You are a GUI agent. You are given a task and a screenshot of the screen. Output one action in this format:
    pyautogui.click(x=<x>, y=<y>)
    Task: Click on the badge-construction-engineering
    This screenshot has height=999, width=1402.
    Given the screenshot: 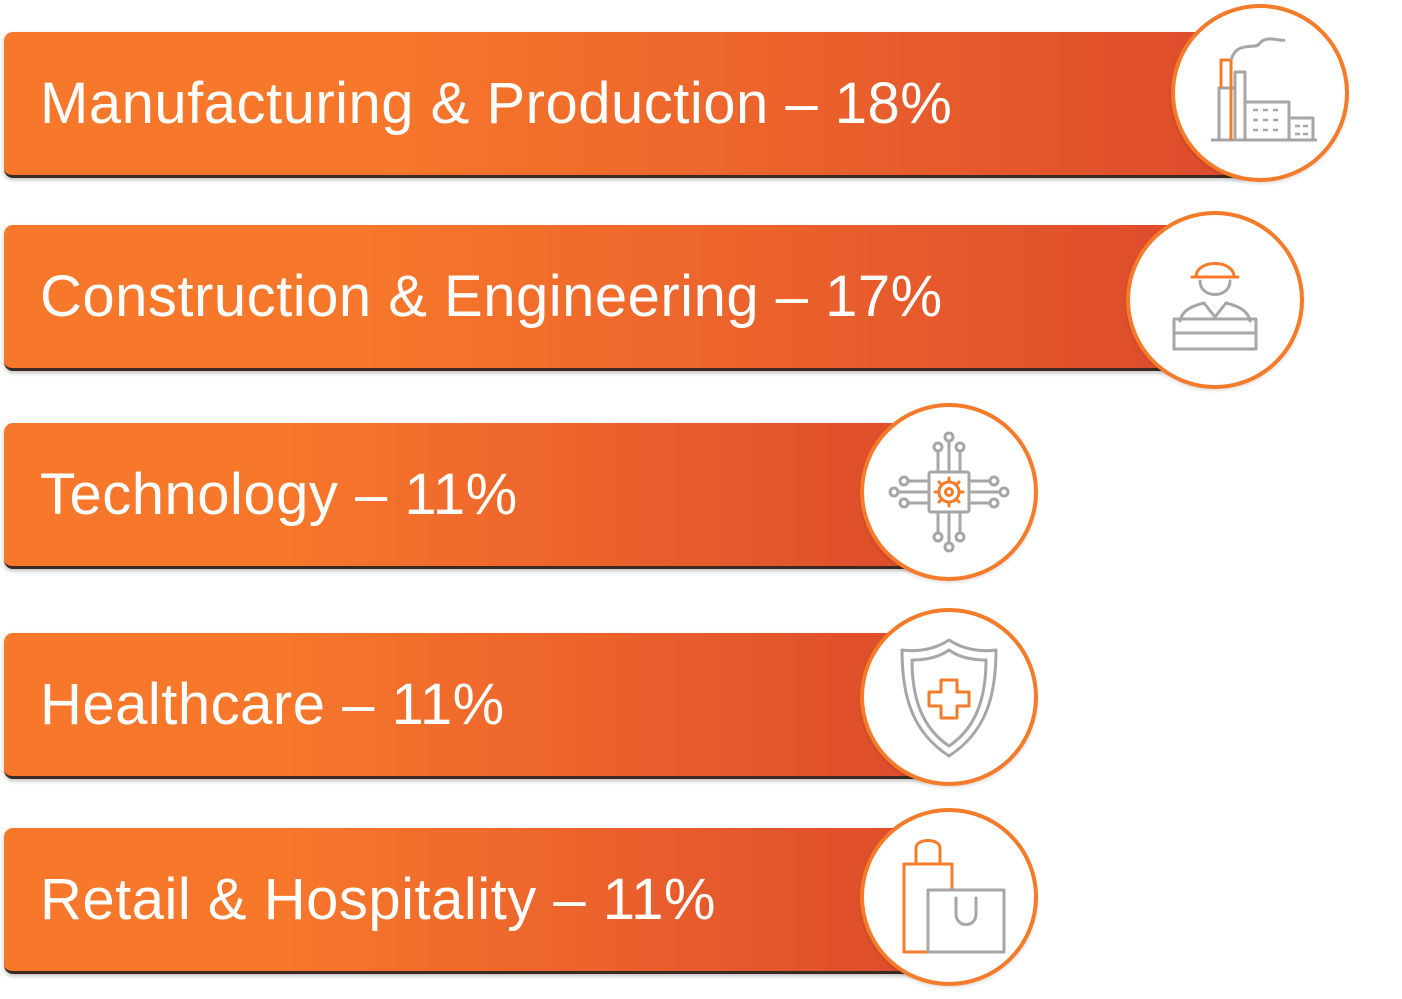 What is the action you would take?
    pyautogui.click(x=1215, y=300)
    